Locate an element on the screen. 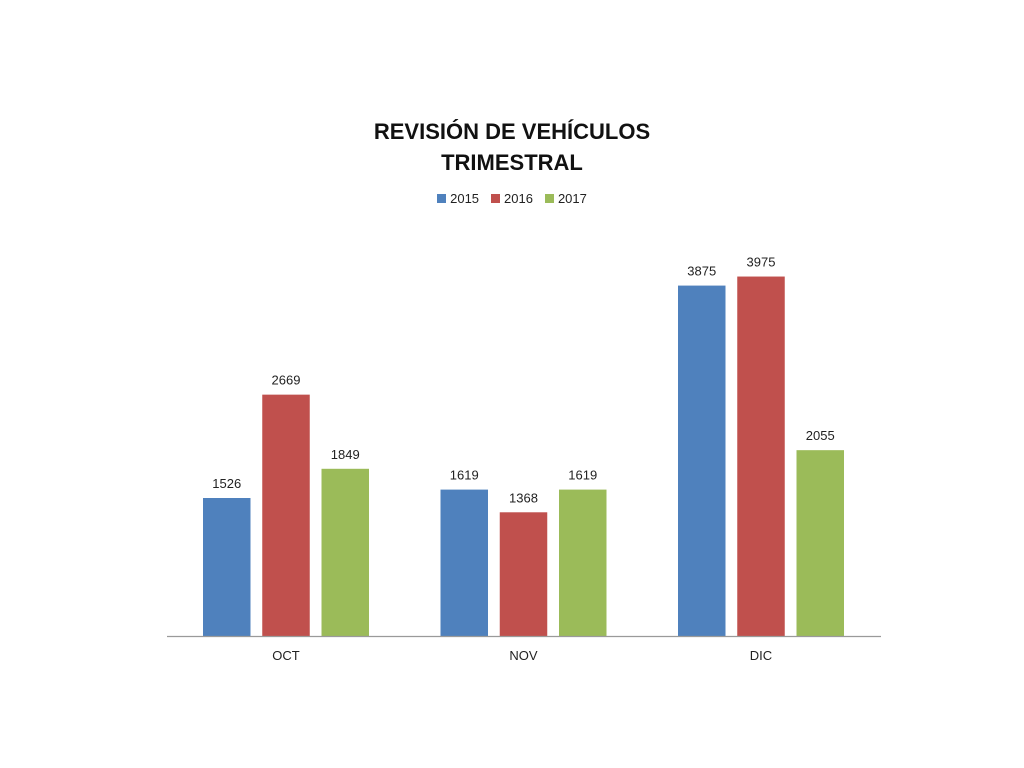 The image size is (1024, 768). bar-nov-2015 is located at coordinates (464, 562).